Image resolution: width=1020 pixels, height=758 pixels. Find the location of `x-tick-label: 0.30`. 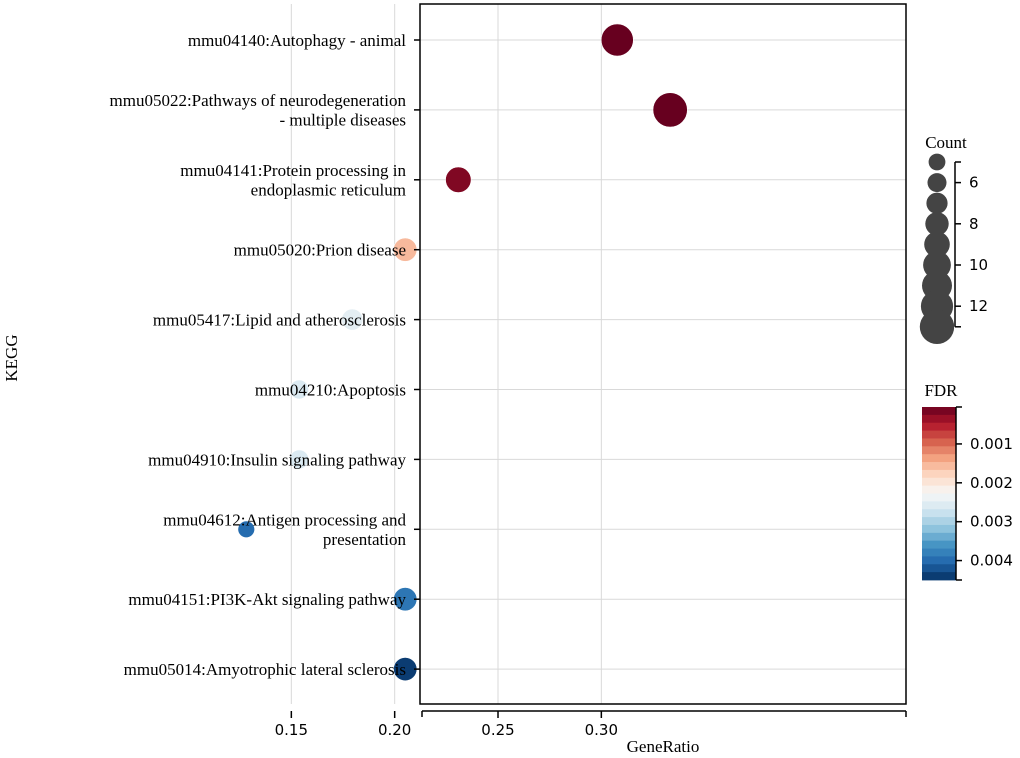

x-tick-label: 0.30 is located at coordinates (601, 730).